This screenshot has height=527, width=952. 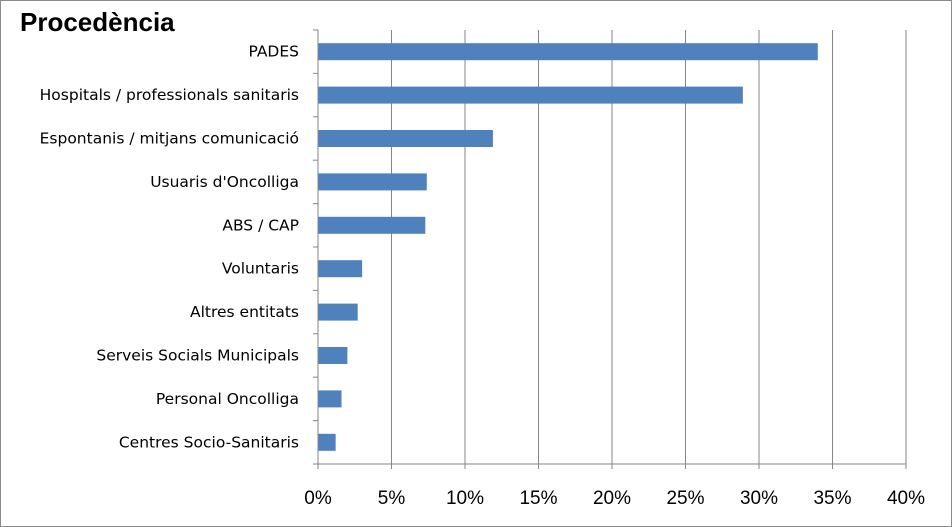 What do you see at coordinates (318, 498) in the screenshot?
I see `x-tick-label: 0%` at bounding box center [318, 498].